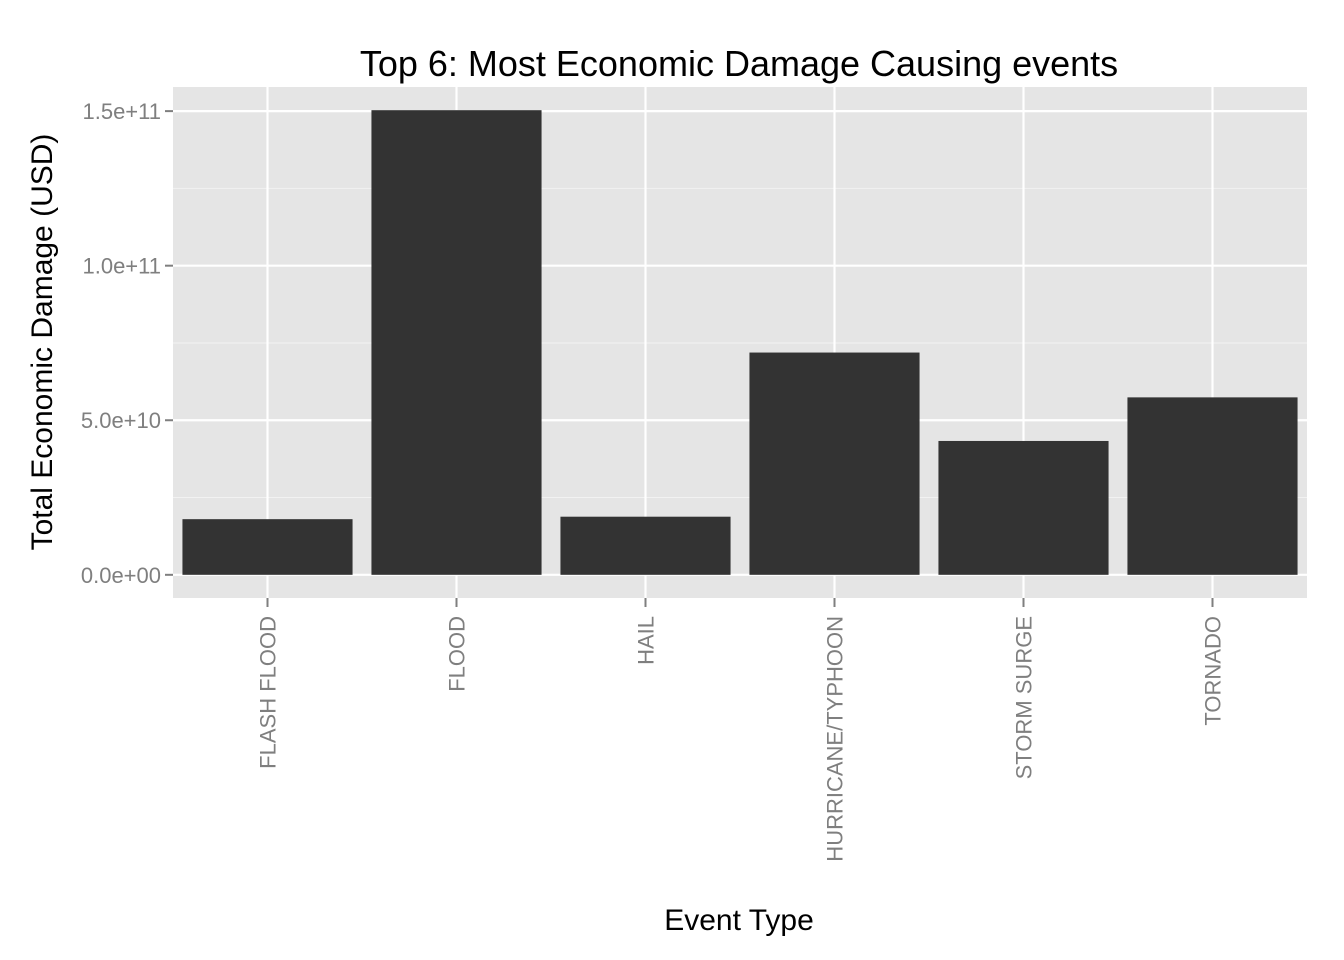  What do you see at coordinates (121, 575) in the screenshot?
I see `y-tick-label: 0.0e+00` at bounding box center [121, 575].